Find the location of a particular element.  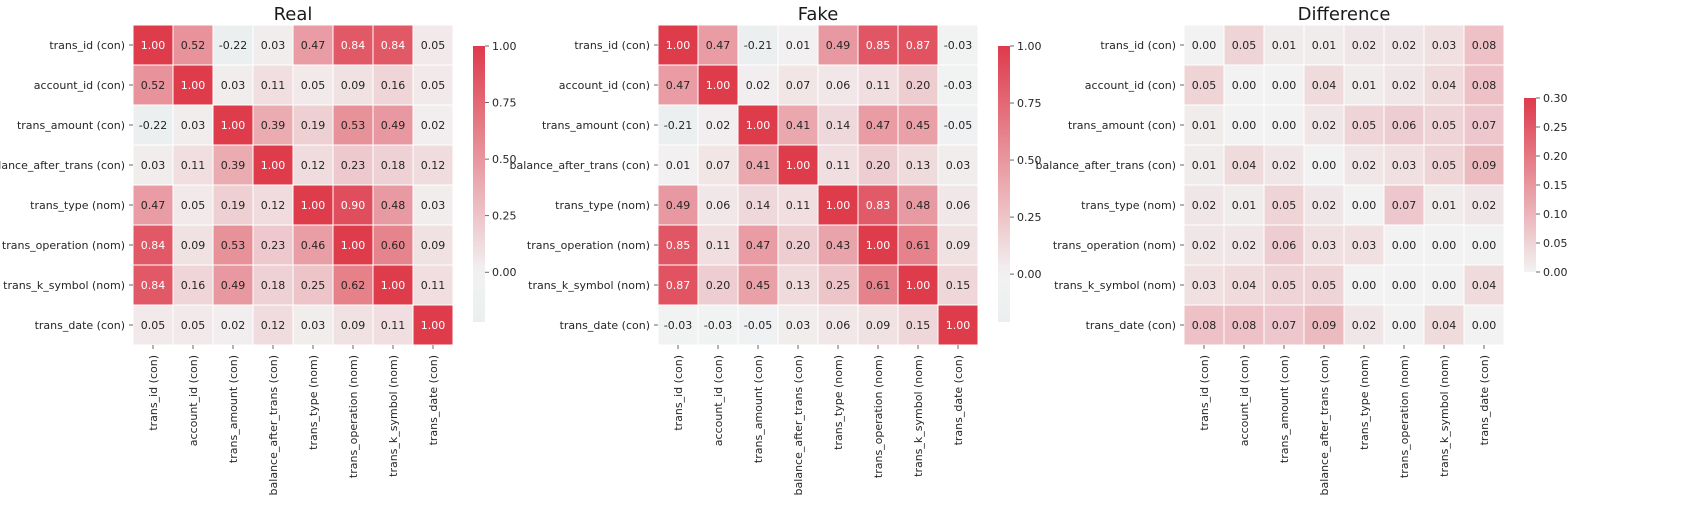

row-label: trans_date (con) is located at coordinates (605, 325).